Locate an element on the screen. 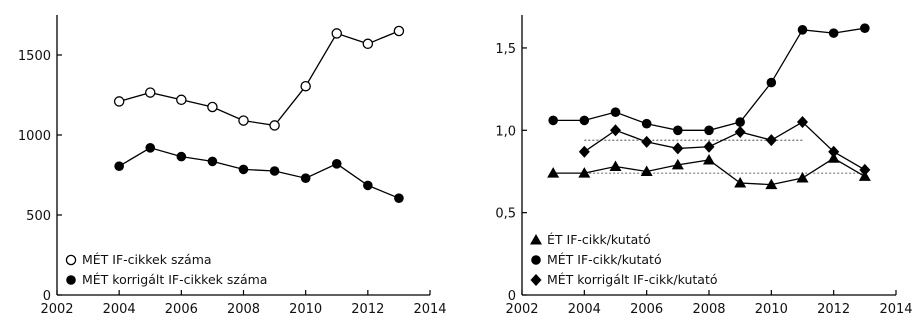 This screenshot has height=321, width=918. legend-label: MÉT korrigált IF-cikk/kutató is located at coordinates (632, 279).